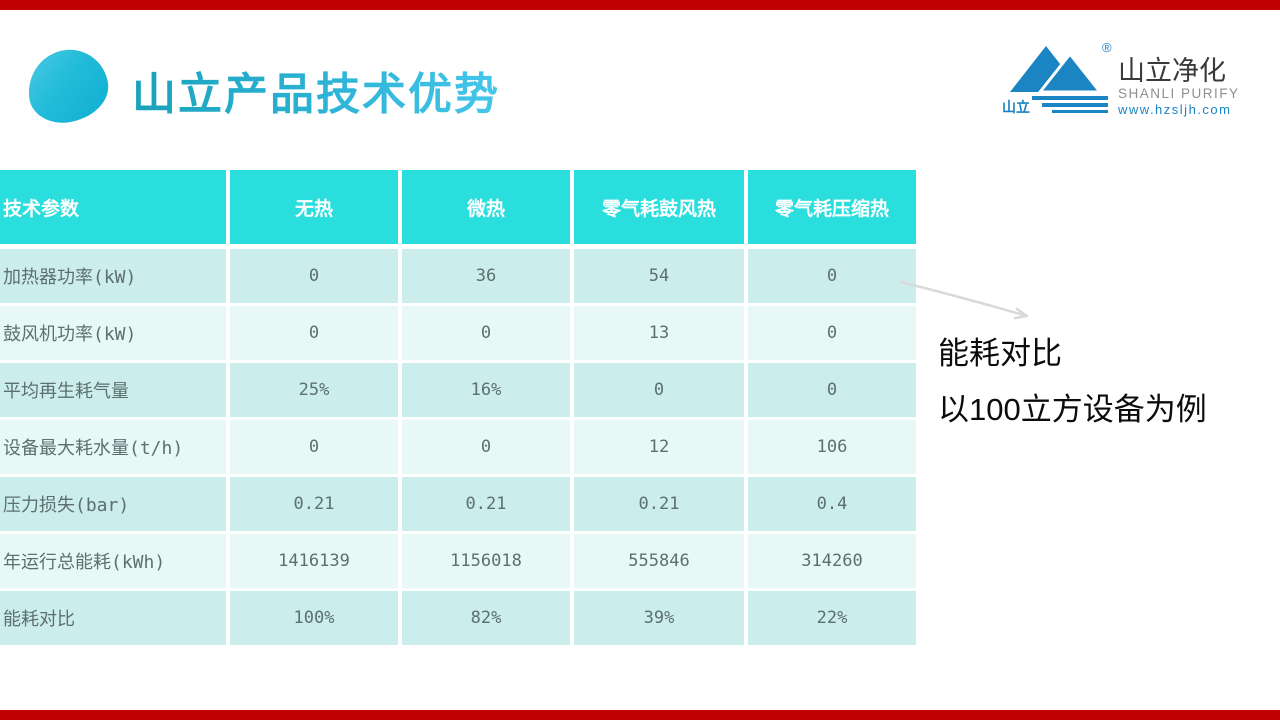 The width and height of the screenshot is (1280, 720). I want to click on table-cell: 0.4, so click(832, 504).